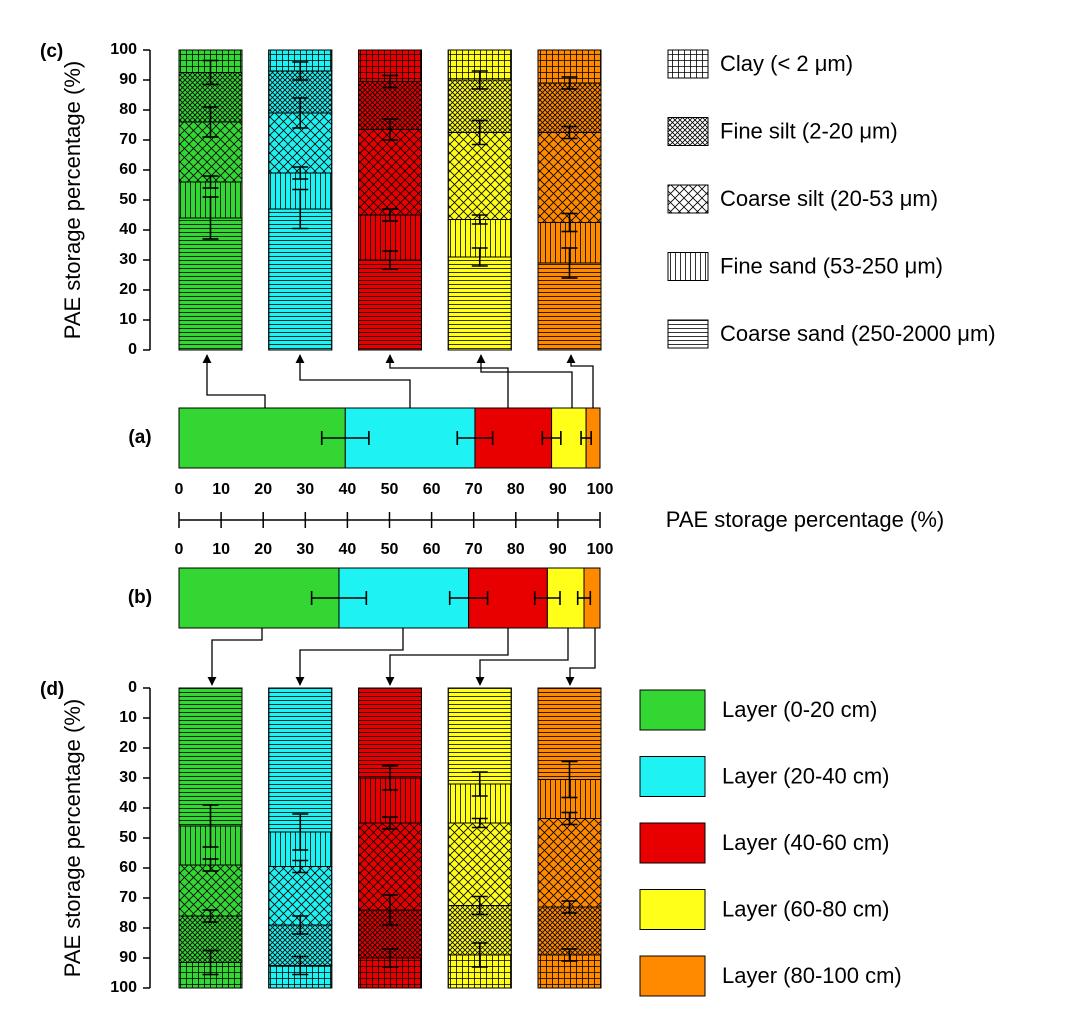 The height and width of the screenshot is (1011, 1071). Describe the element at coordinates (262, 438) in the screenshot. I see `segment` at that location.